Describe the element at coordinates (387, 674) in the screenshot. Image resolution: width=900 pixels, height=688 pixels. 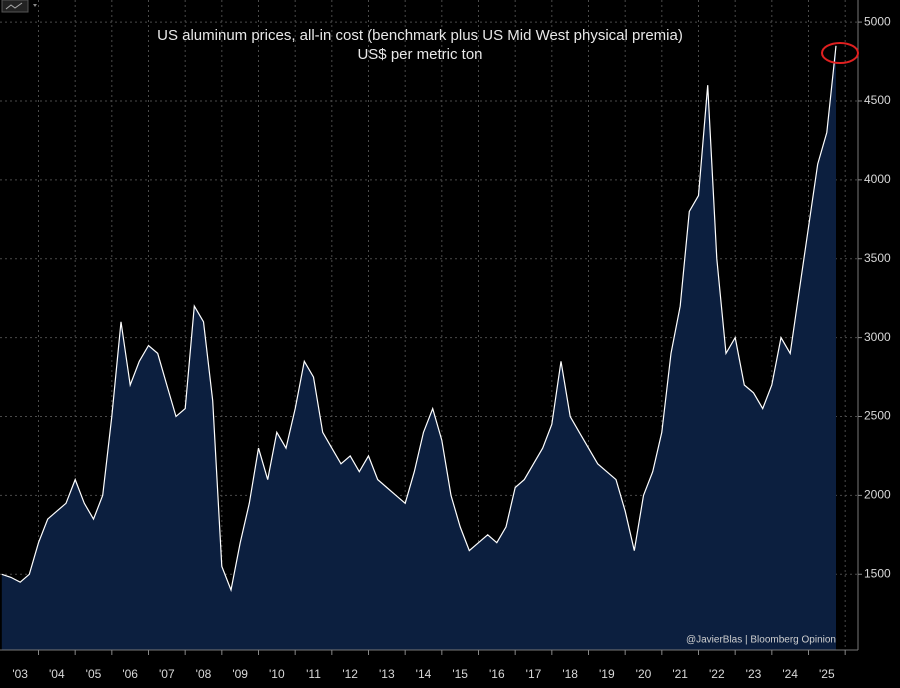
I see `x-tick-label: '13` at that location.